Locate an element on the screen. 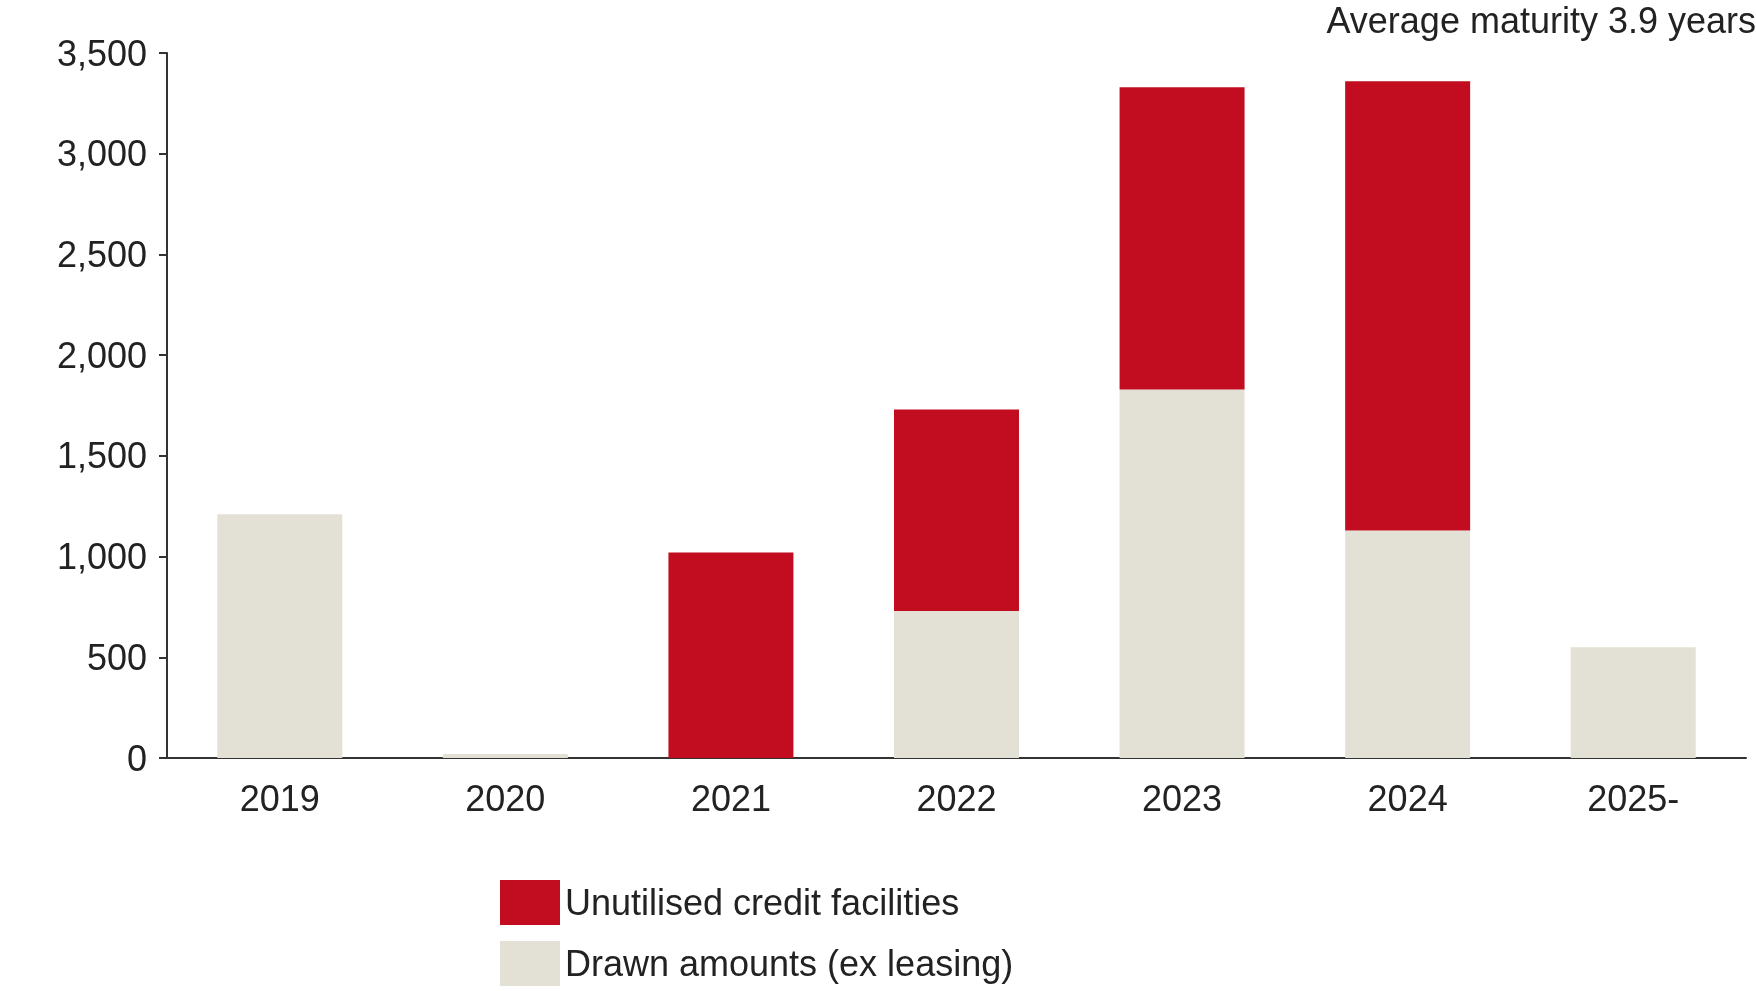 The width and height of the screenshot is (1756, 991). text: Average maturity 3.9 years is located at coordinates (1541, 20).